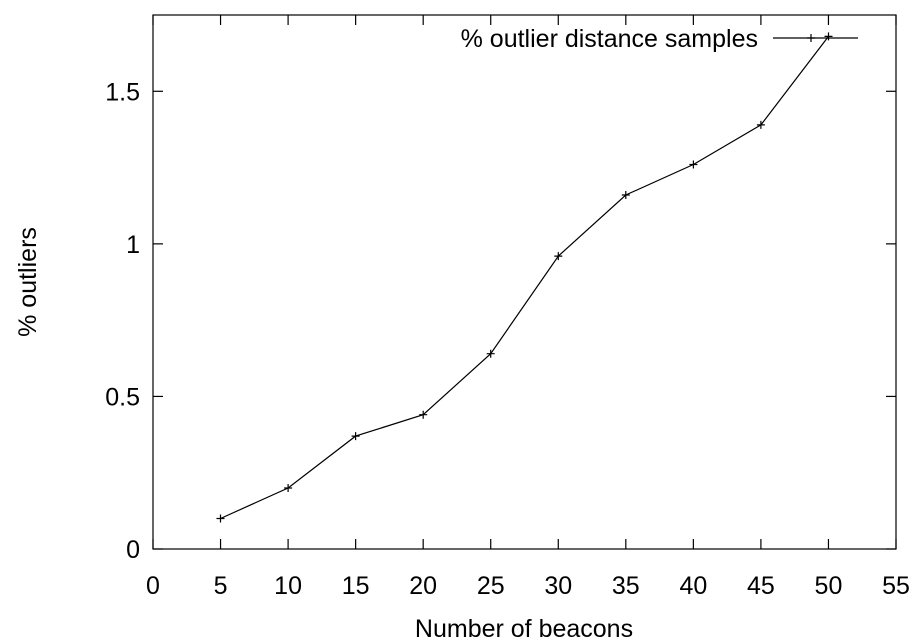  What do you see at coordinates (524, 628) in the screenshot?
I see `x-axis-label: Number of beacons` at bounding box center [524, 628].